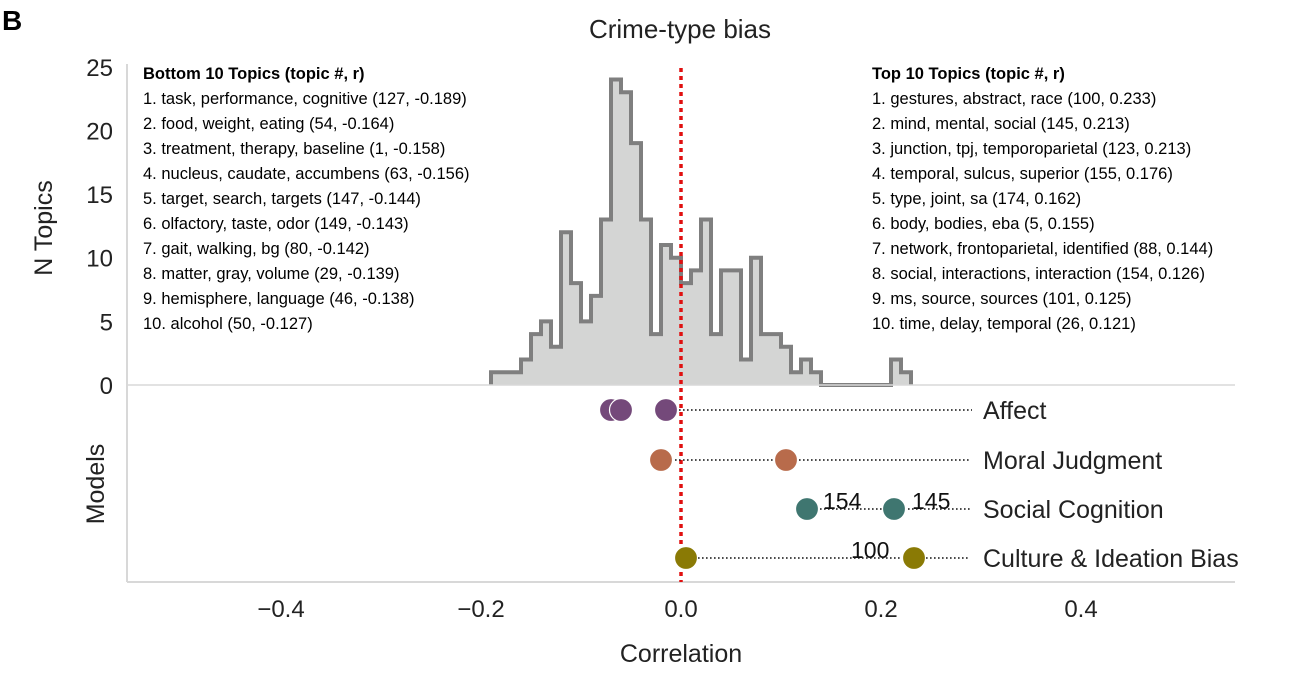 This screenshot has height=677, width=1303. I want to click on histogram-outline, so click(701, 232).